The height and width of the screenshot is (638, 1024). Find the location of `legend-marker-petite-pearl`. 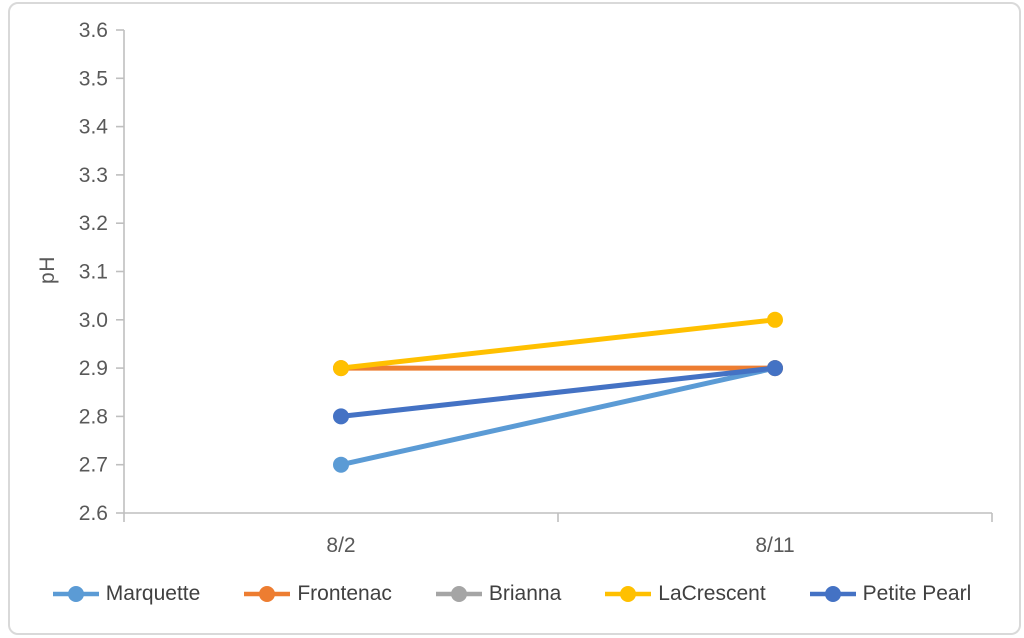

legend-marker-petite-pearl is located at coordinates (832, 594).